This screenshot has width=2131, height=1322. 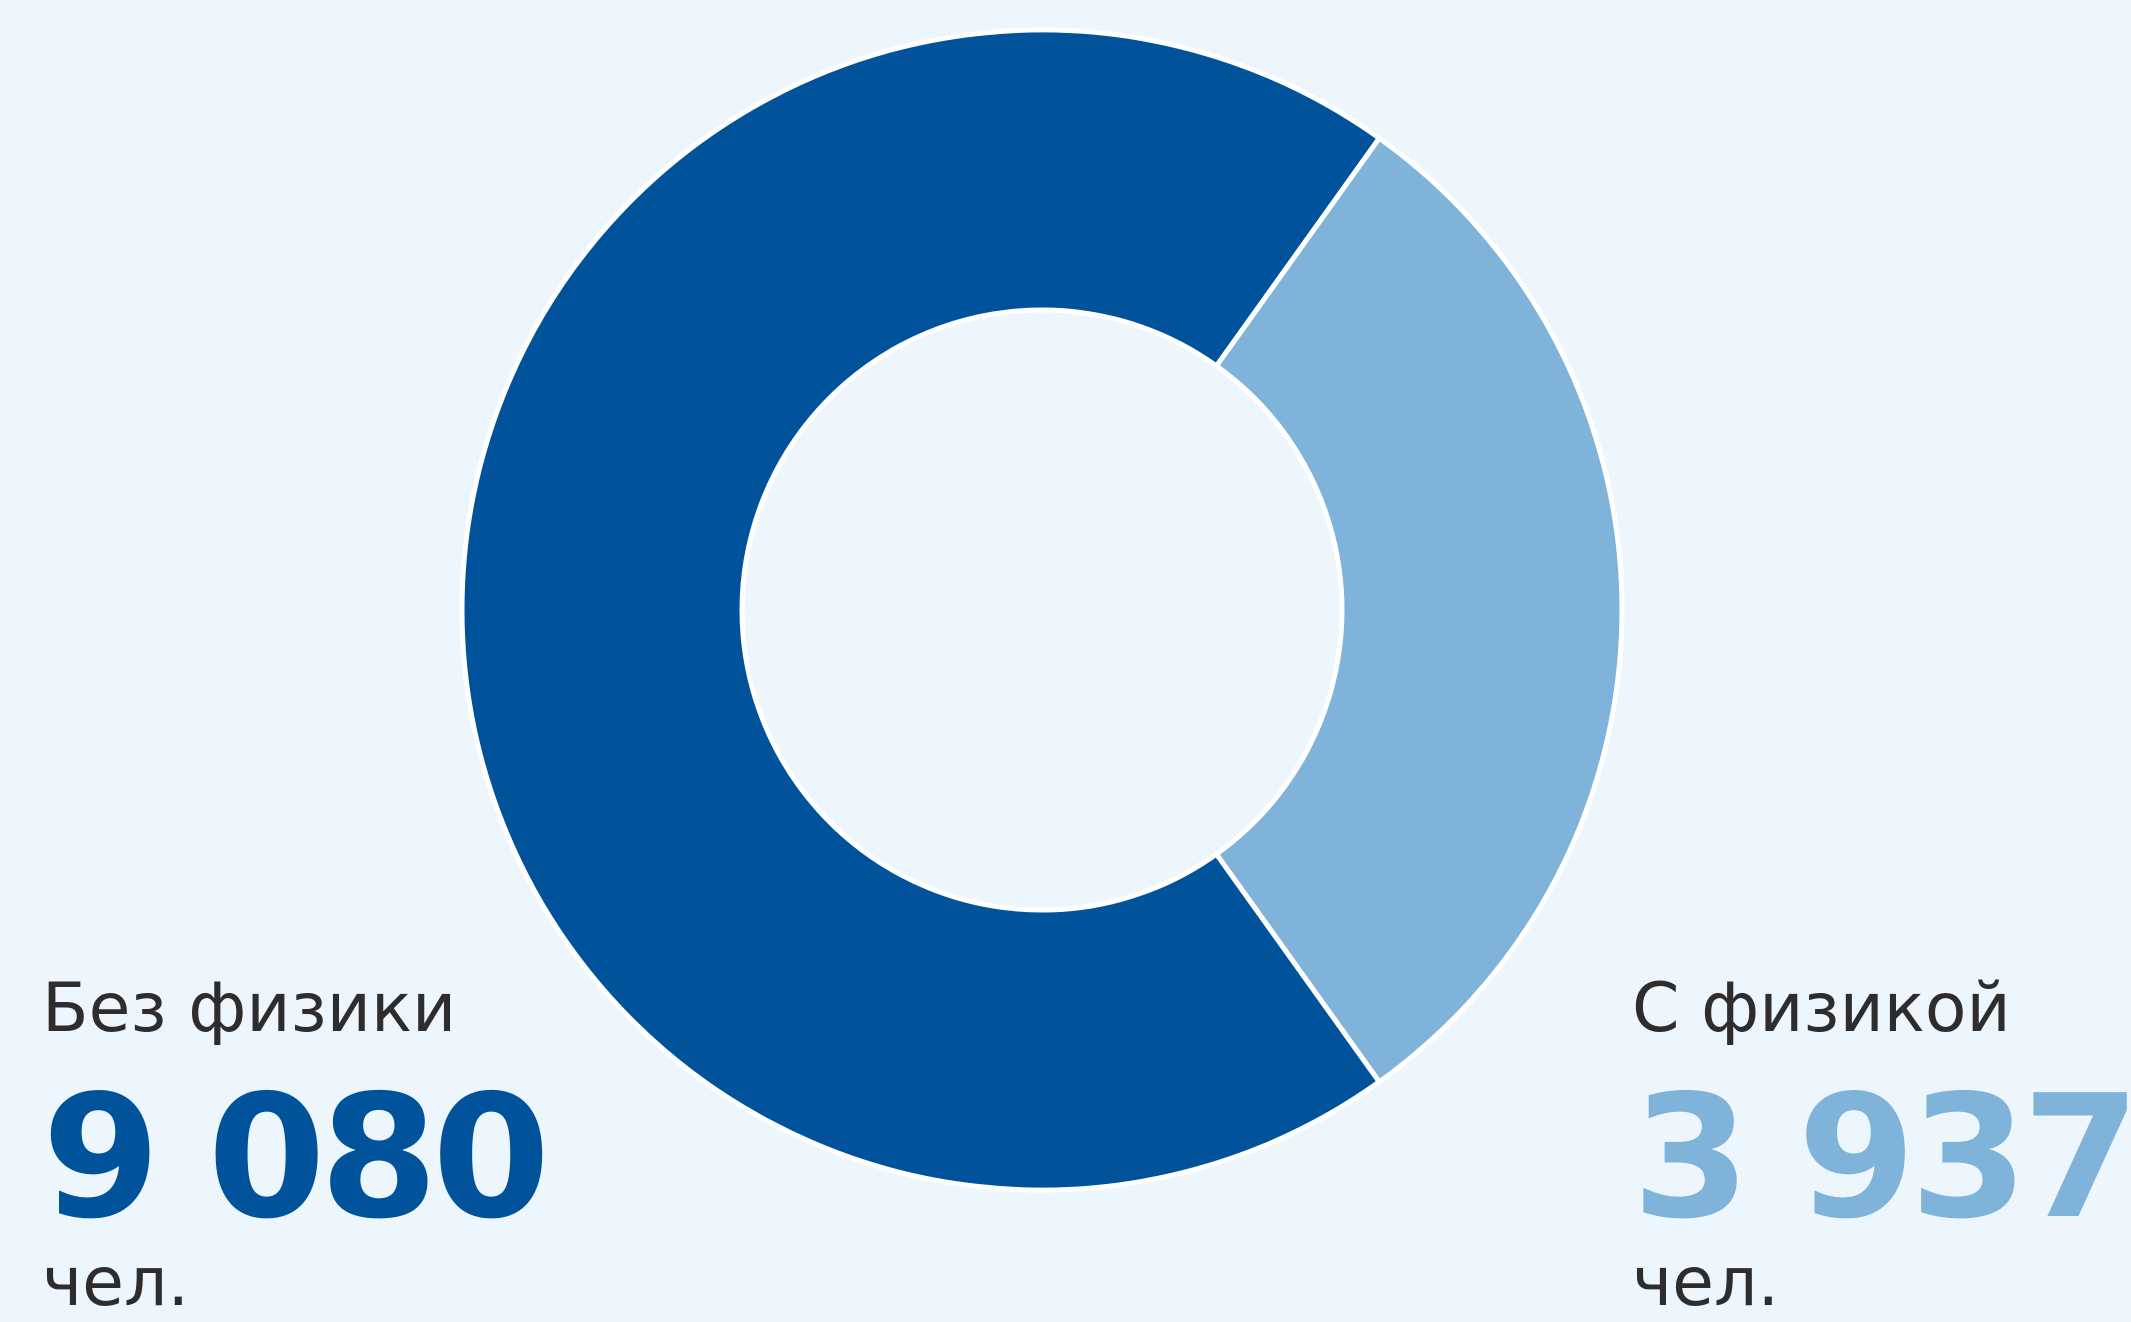 I want to click on slice-with-physics, so click(x=1418, y=610).